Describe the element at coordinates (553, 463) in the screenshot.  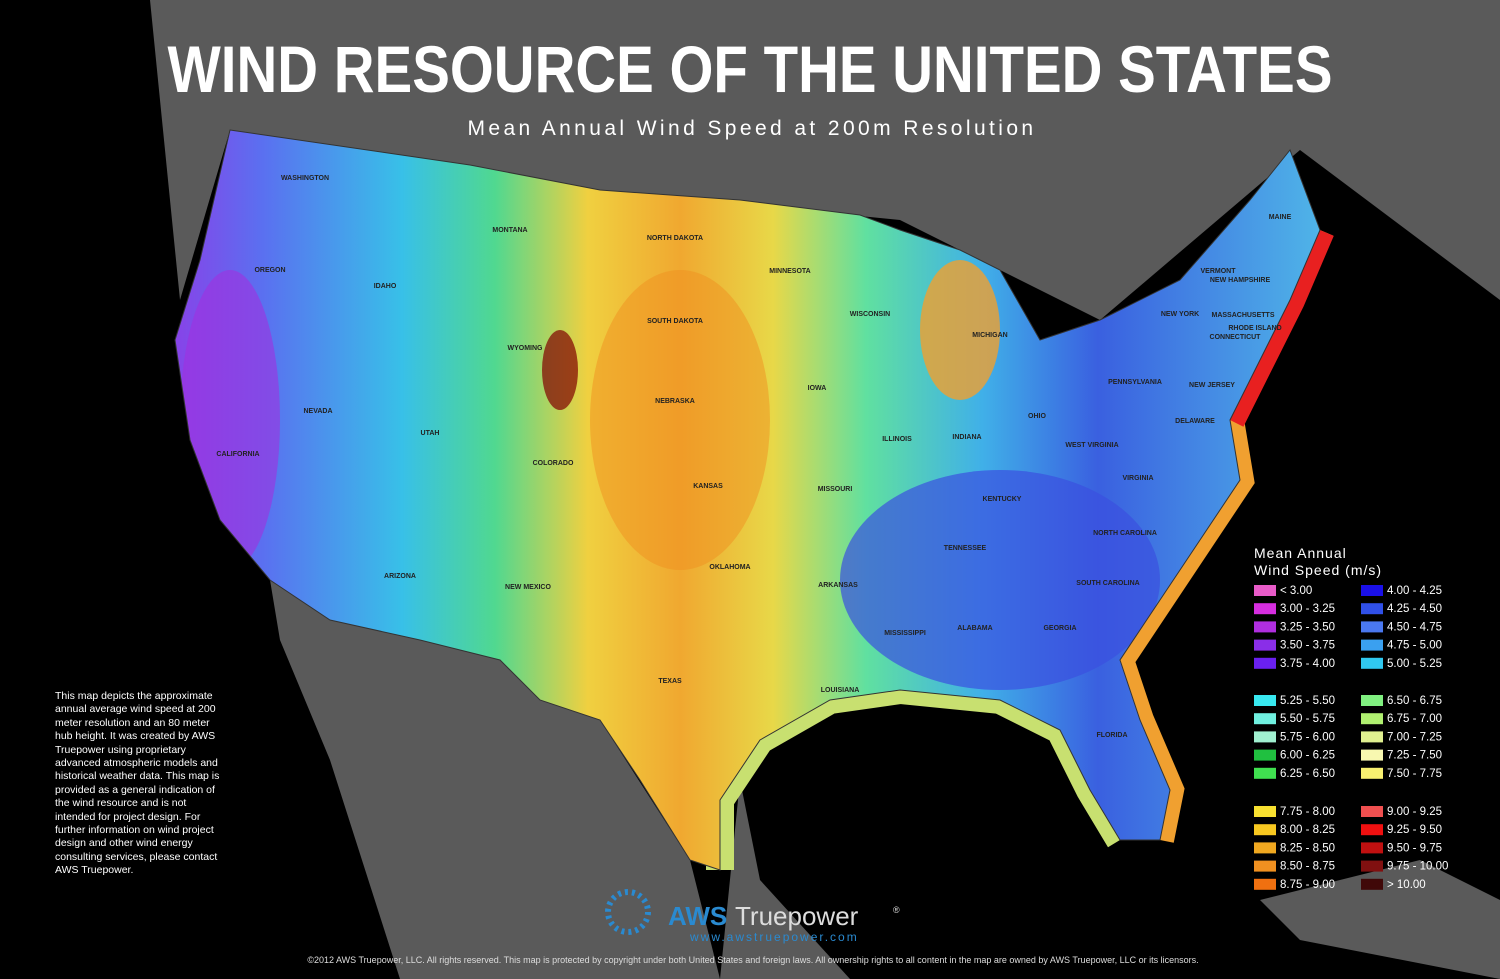
I see `state-label: COLORADO` at that location.